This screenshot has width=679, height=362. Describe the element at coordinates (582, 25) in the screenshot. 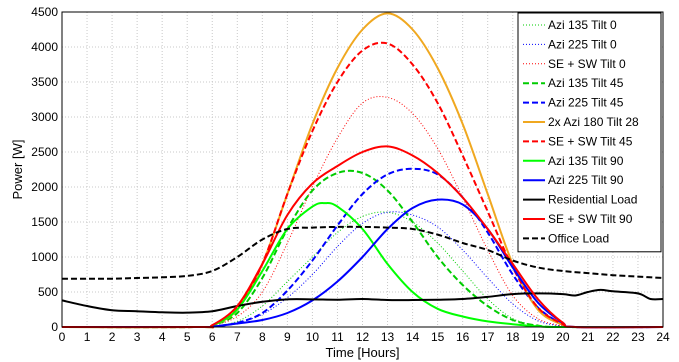

I see `legend-label: Azi 135 Tilt 0` at that location.